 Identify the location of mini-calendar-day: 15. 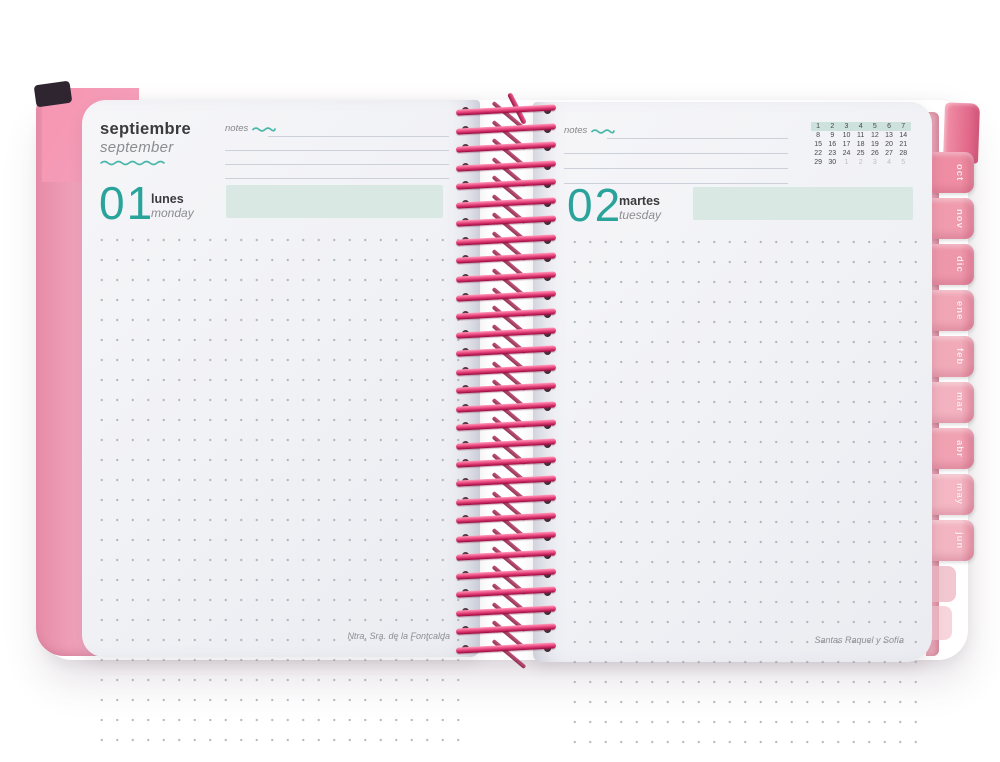
(818, 144).